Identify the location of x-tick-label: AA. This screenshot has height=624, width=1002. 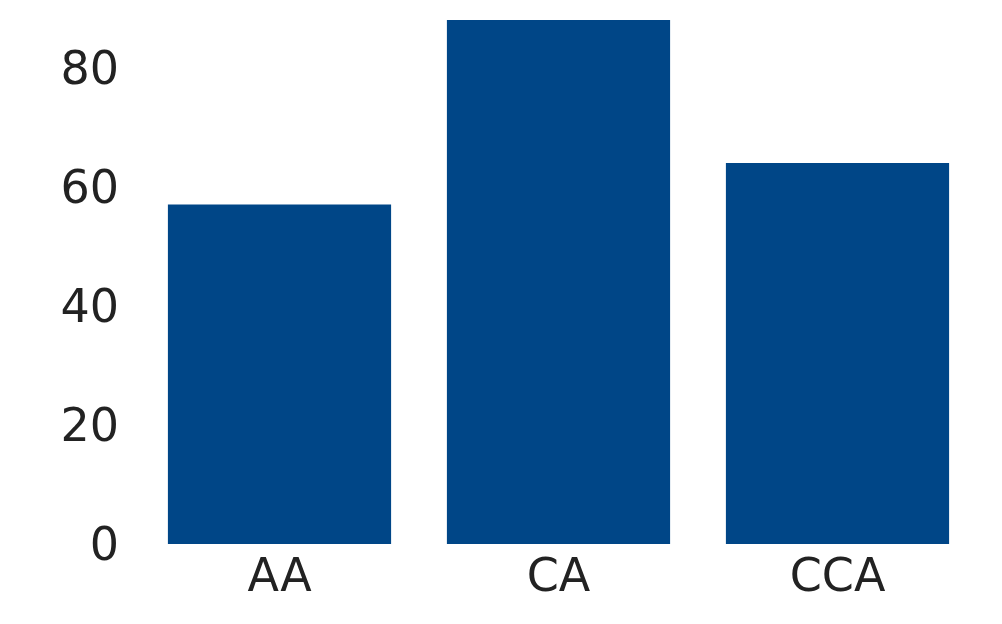
(280, 575).